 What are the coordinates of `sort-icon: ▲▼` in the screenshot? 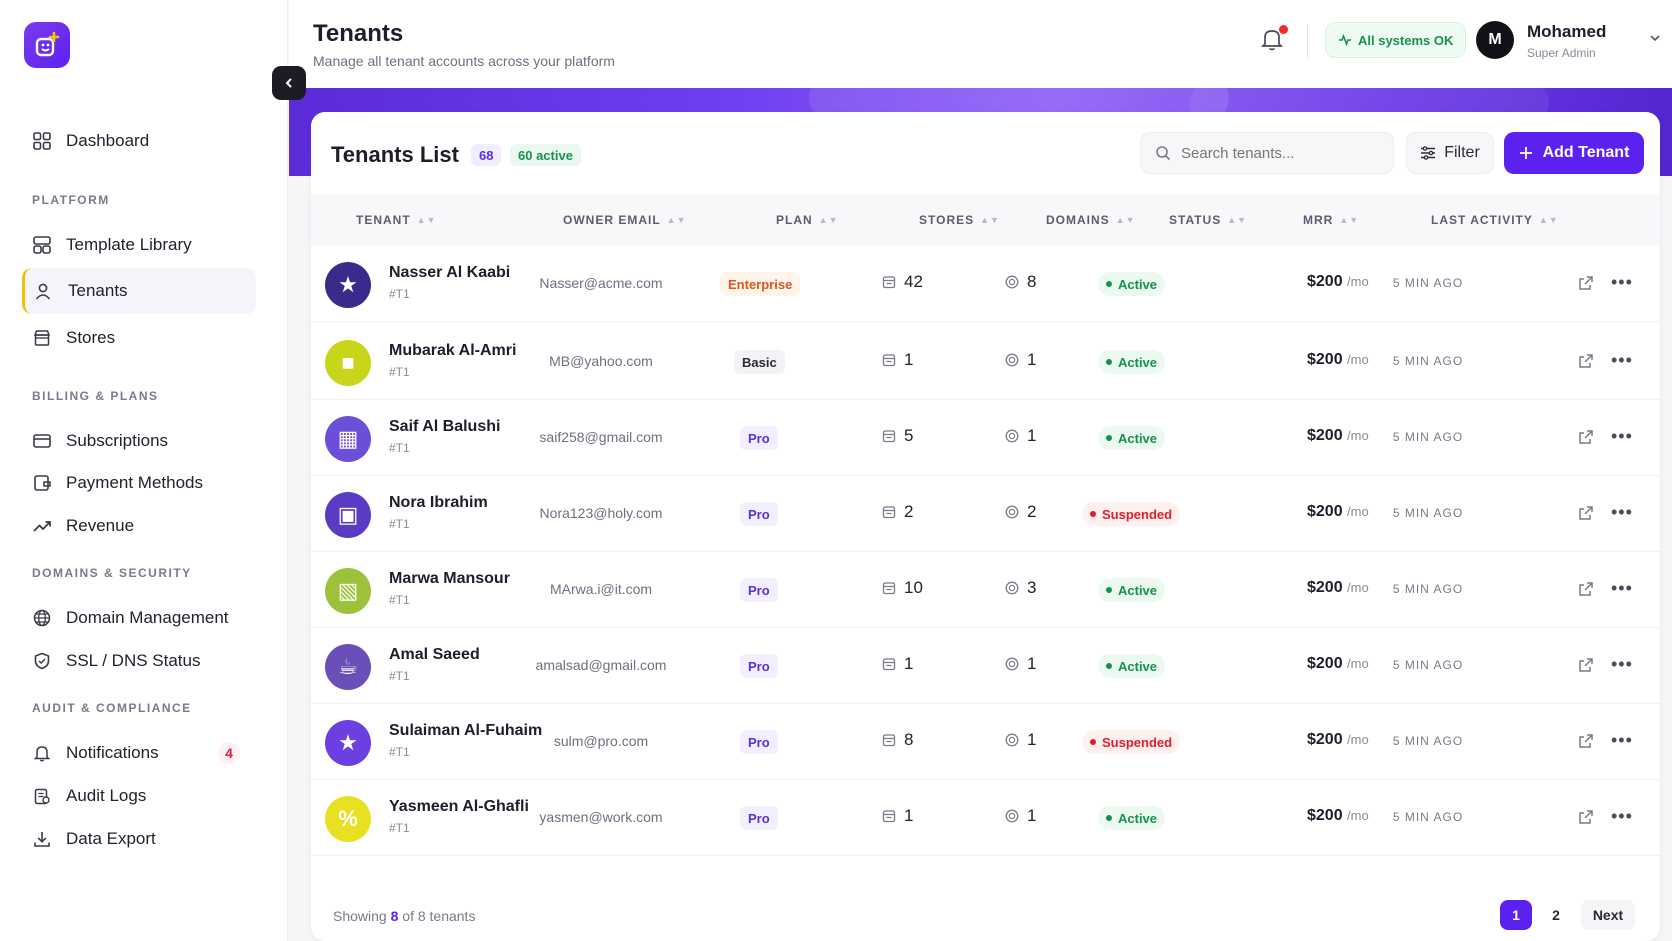 It's located at (676, 220).